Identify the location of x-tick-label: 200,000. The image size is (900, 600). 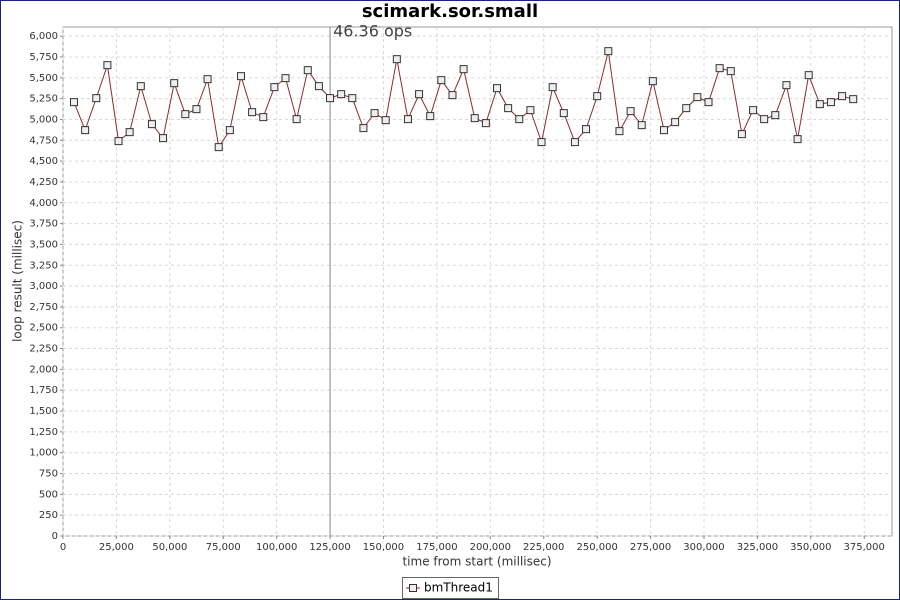
(490, 547).